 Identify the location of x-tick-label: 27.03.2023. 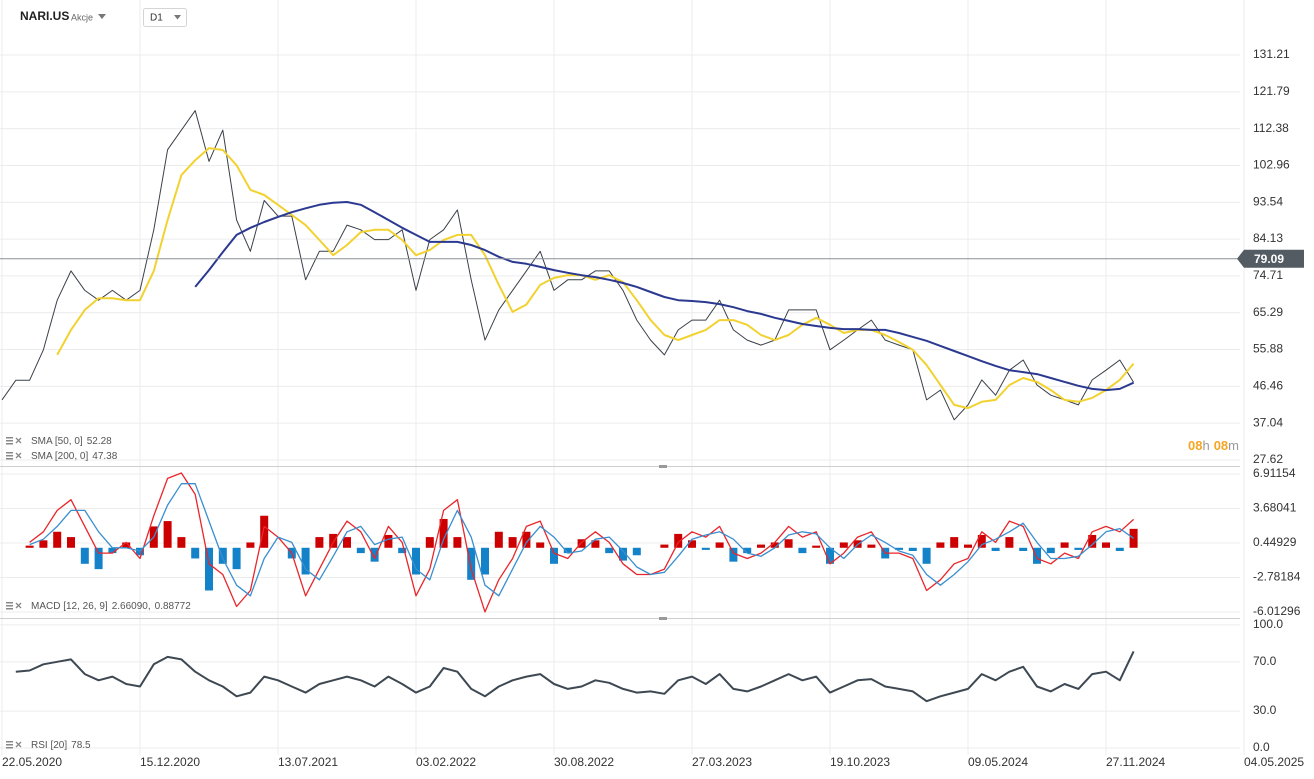
(722, 762).